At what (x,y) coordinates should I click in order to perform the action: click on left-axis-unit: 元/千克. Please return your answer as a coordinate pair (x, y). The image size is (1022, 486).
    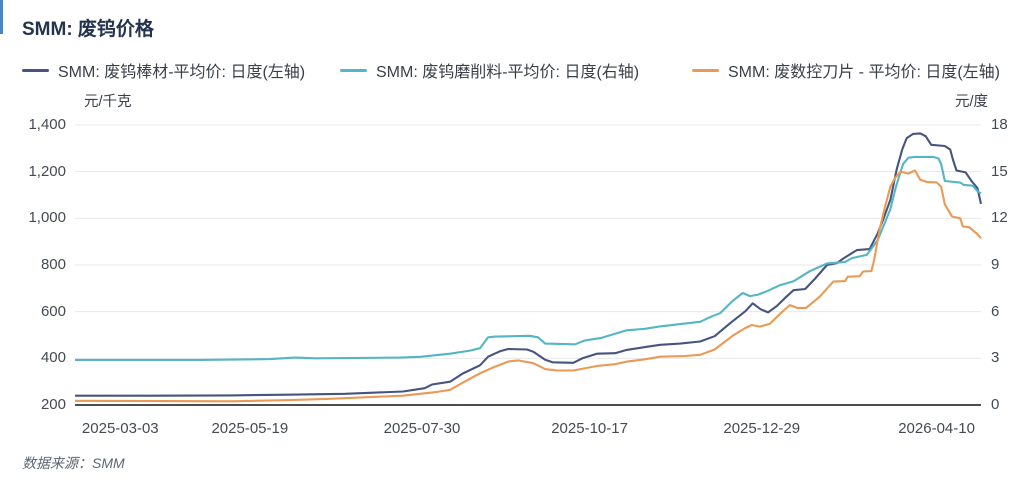
    Looking at the image, I should click on (108, 102).